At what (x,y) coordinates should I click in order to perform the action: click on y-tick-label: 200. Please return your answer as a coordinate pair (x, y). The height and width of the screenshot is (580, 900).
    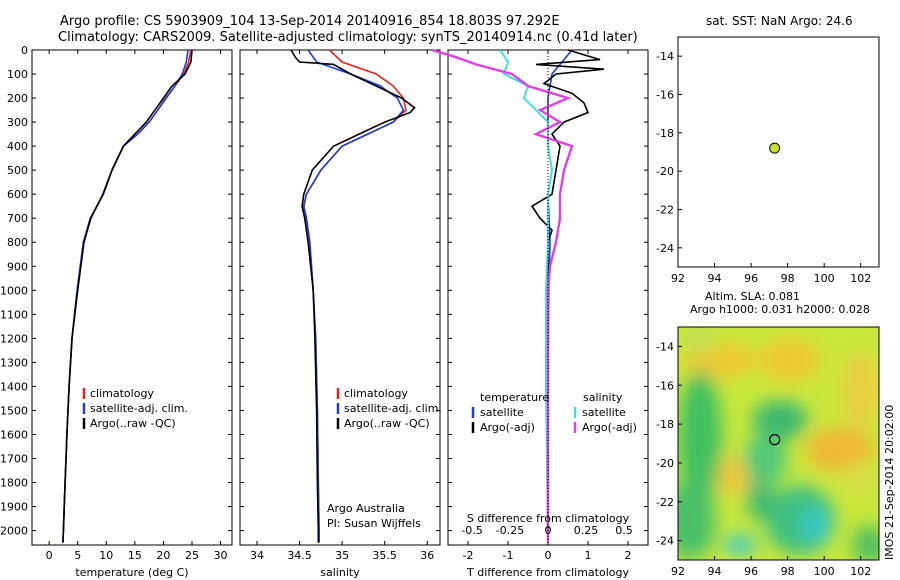
    Looking at the image, I should click on (17, 98).